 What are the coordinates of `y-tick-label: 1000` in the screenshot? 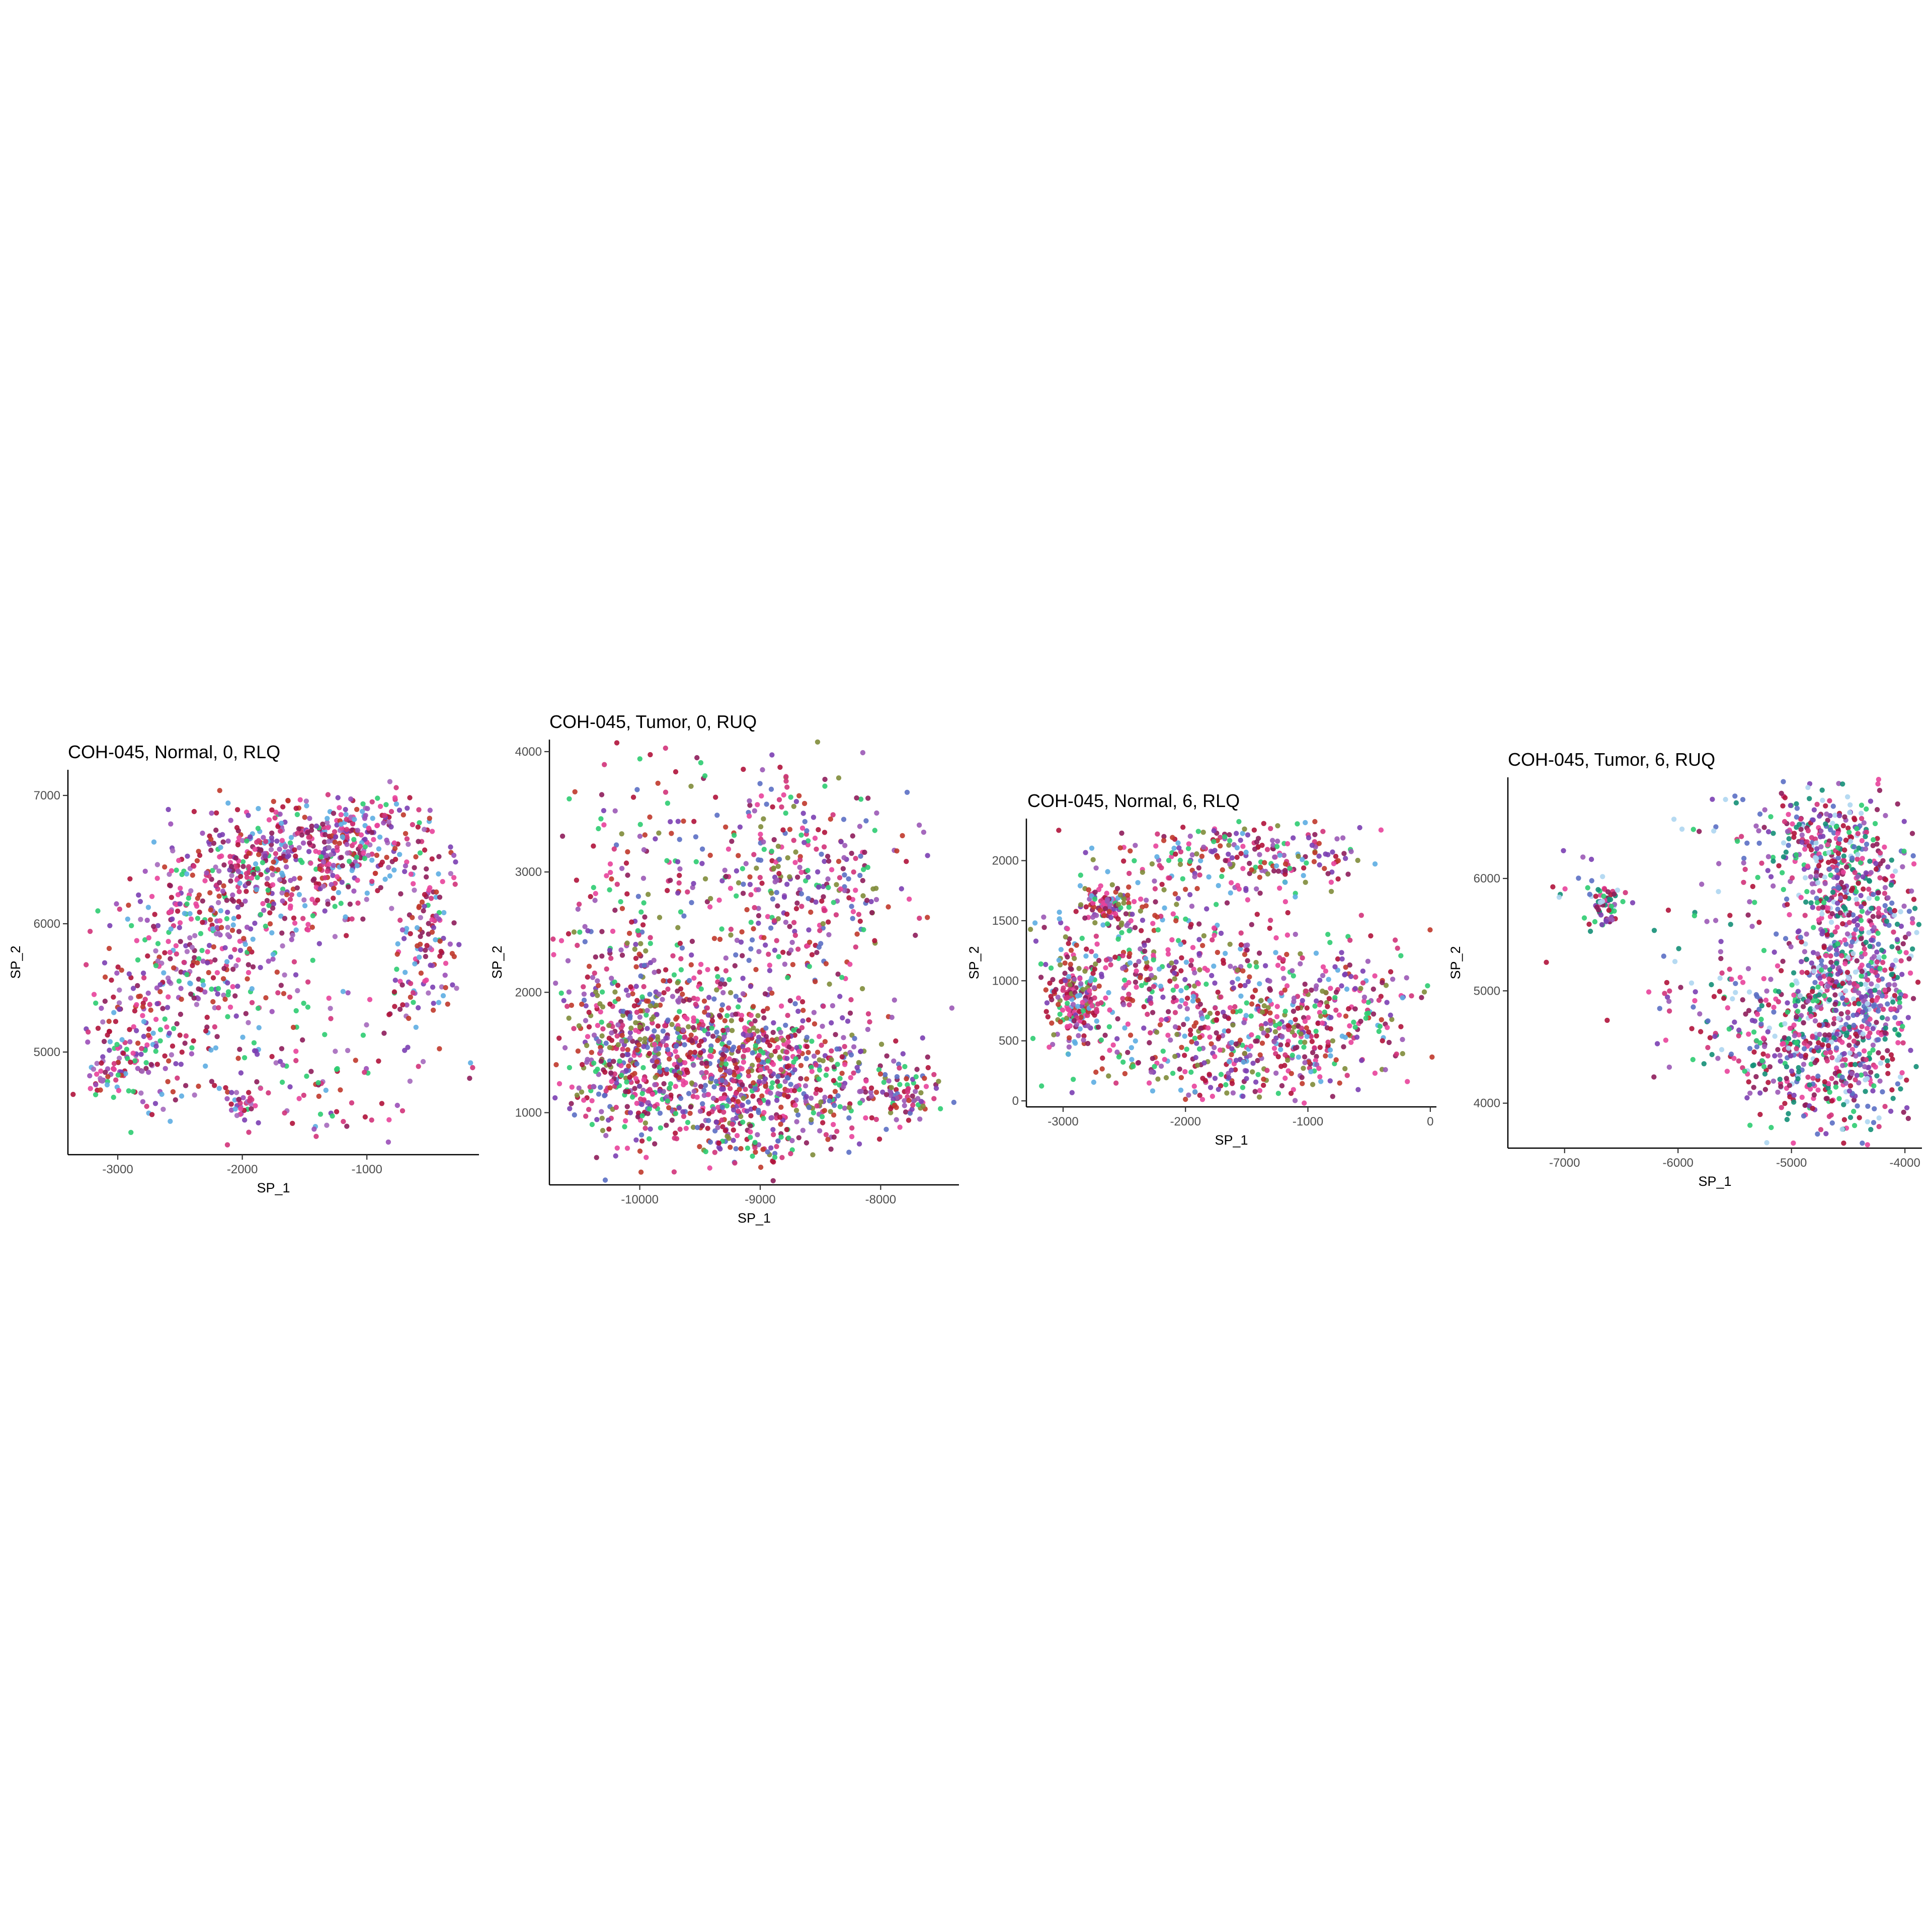 It's located at (1006, 981).